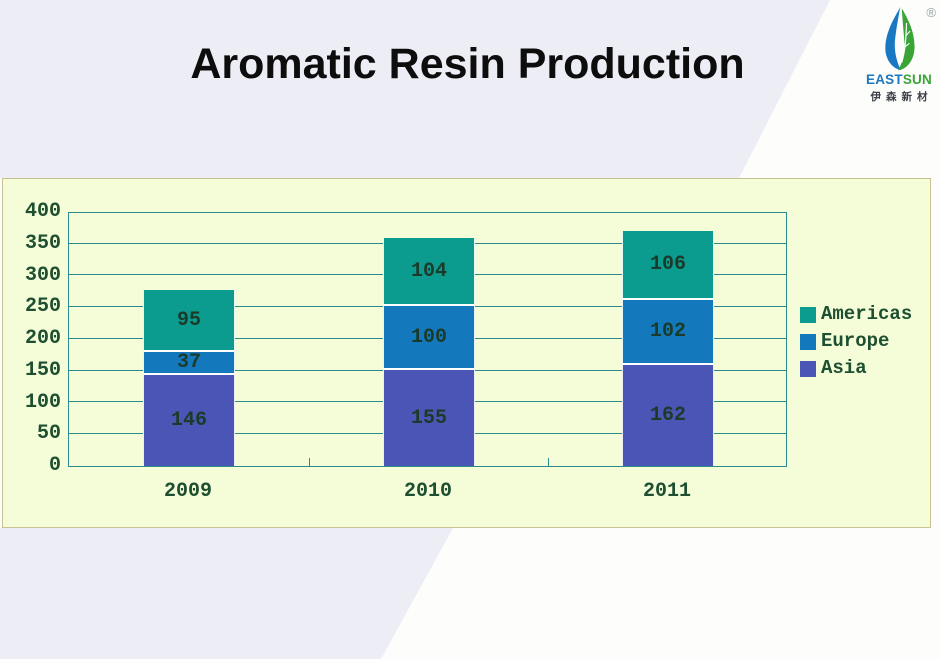 The image size is (940, 659). I want to click on y-axis-tick-label: 400, so click(42, 211).